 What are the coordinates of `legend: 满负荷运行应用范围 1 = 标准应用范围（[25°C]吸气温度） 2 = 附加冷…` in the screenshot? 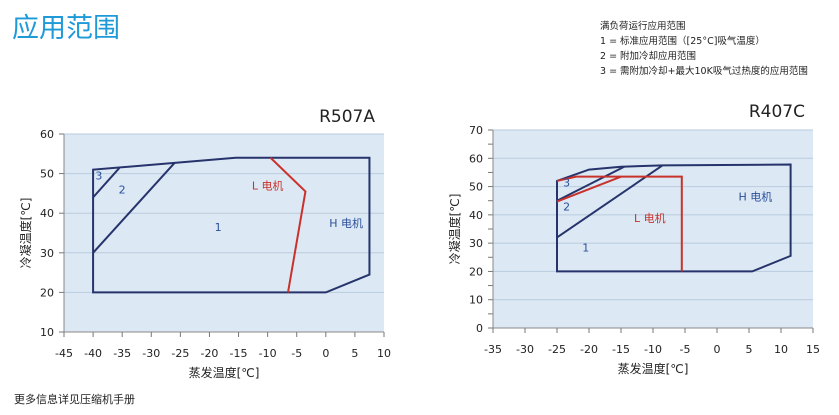 It's located at (704, 49).